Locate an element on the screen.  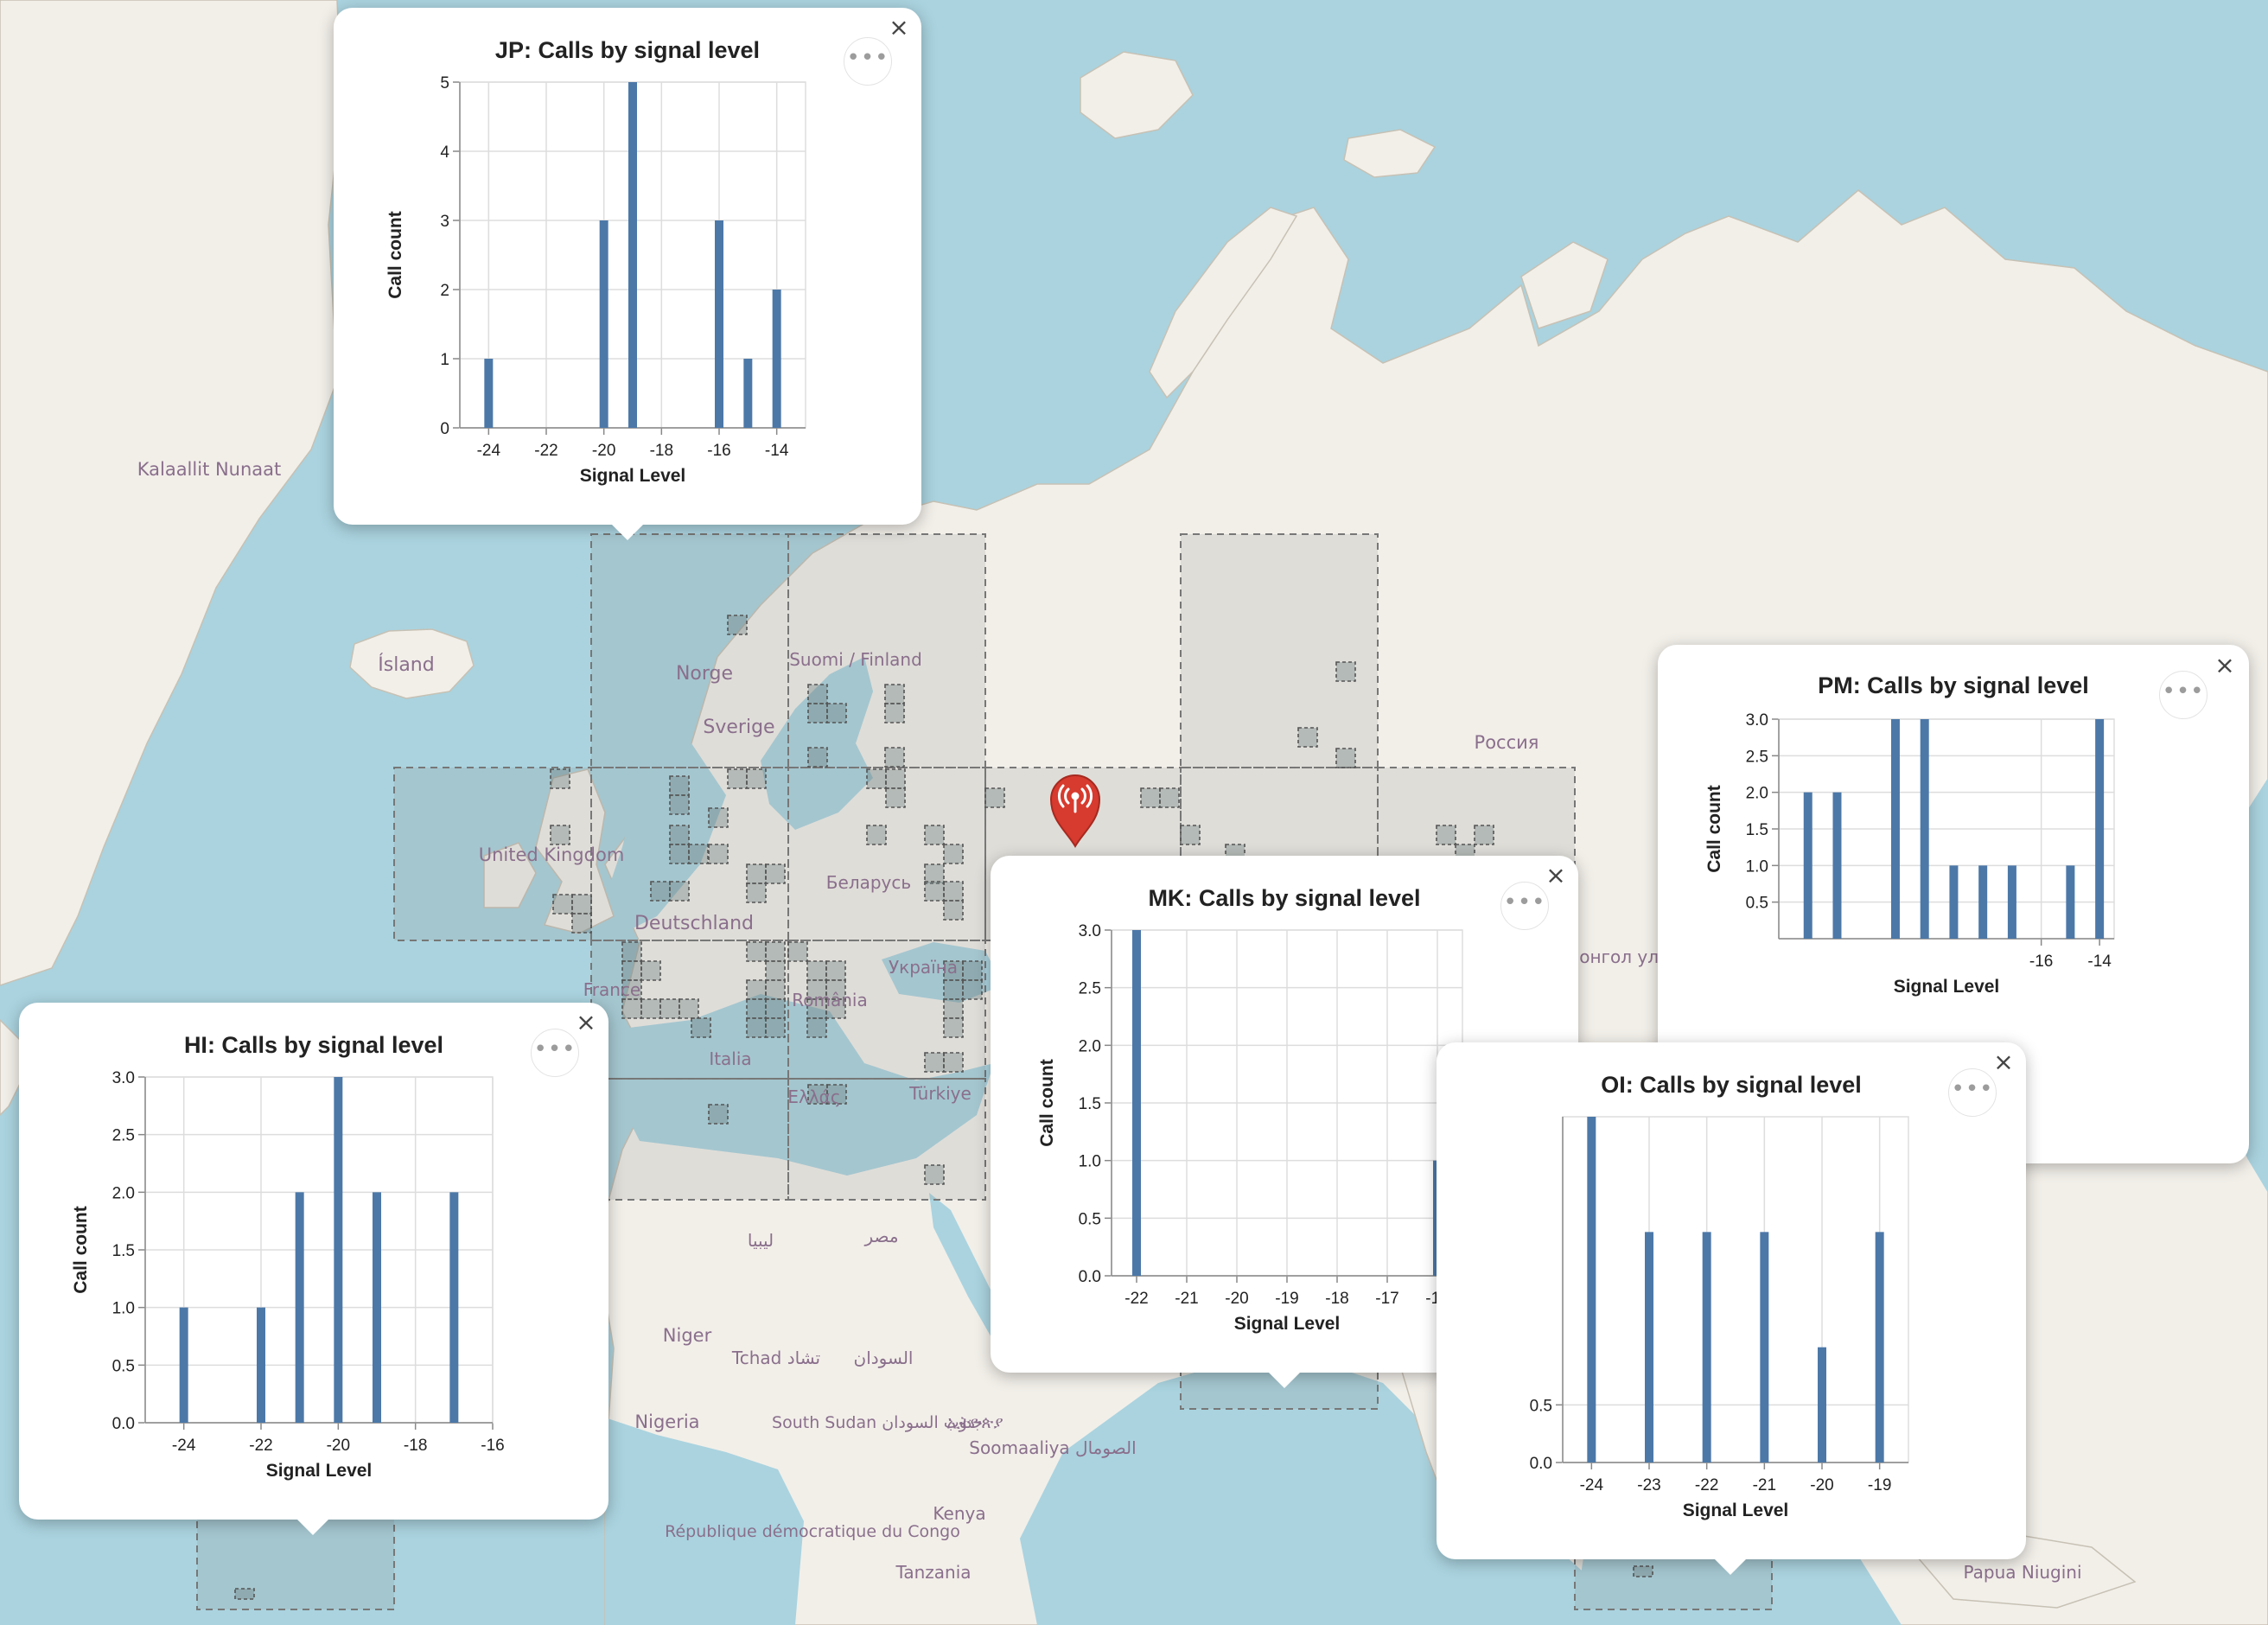
atlantic-water is located at coordinates (704, 1521).